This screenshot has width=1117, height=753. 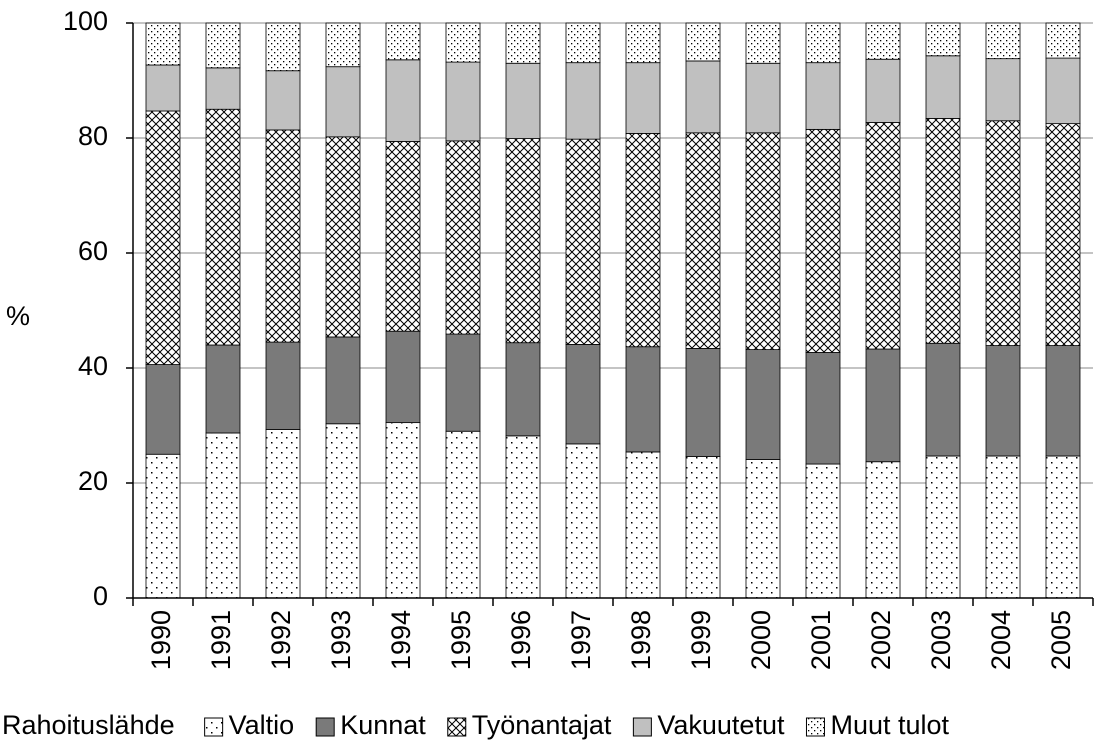 What do you see at coordinates (761, 640) in the screenshot?
I see `x-tick-label: 2000` at bounding box center [761, 640].